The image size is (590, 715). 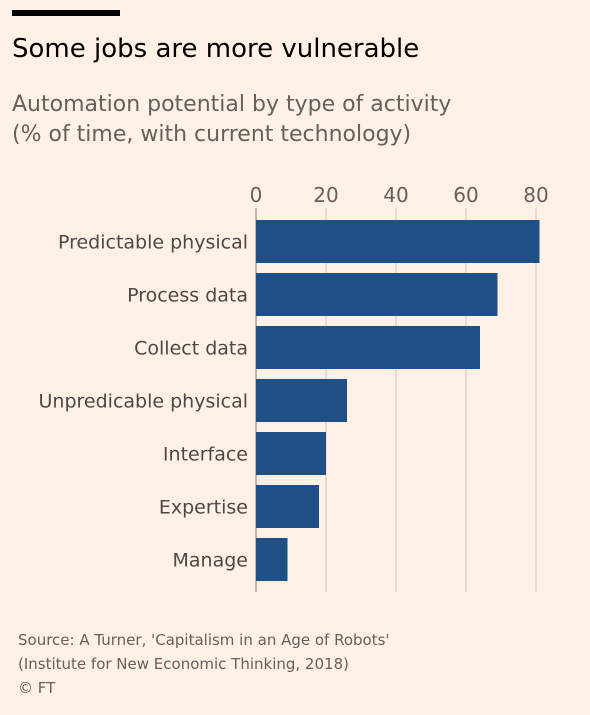 What do you see at coordinates (212, 134) in the screenshot?
I see `subtitle-line-2: (% of time, with current technology)` at bounding box center [212, 134].